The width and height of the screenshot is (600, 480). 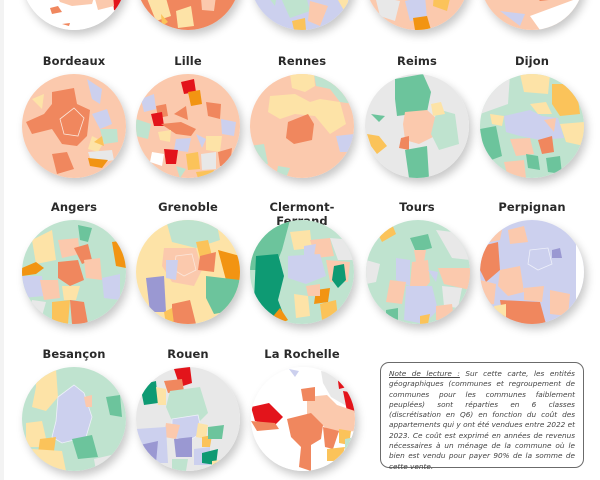 I want to click on city-map-grenoble, so click(x=188, y=272).